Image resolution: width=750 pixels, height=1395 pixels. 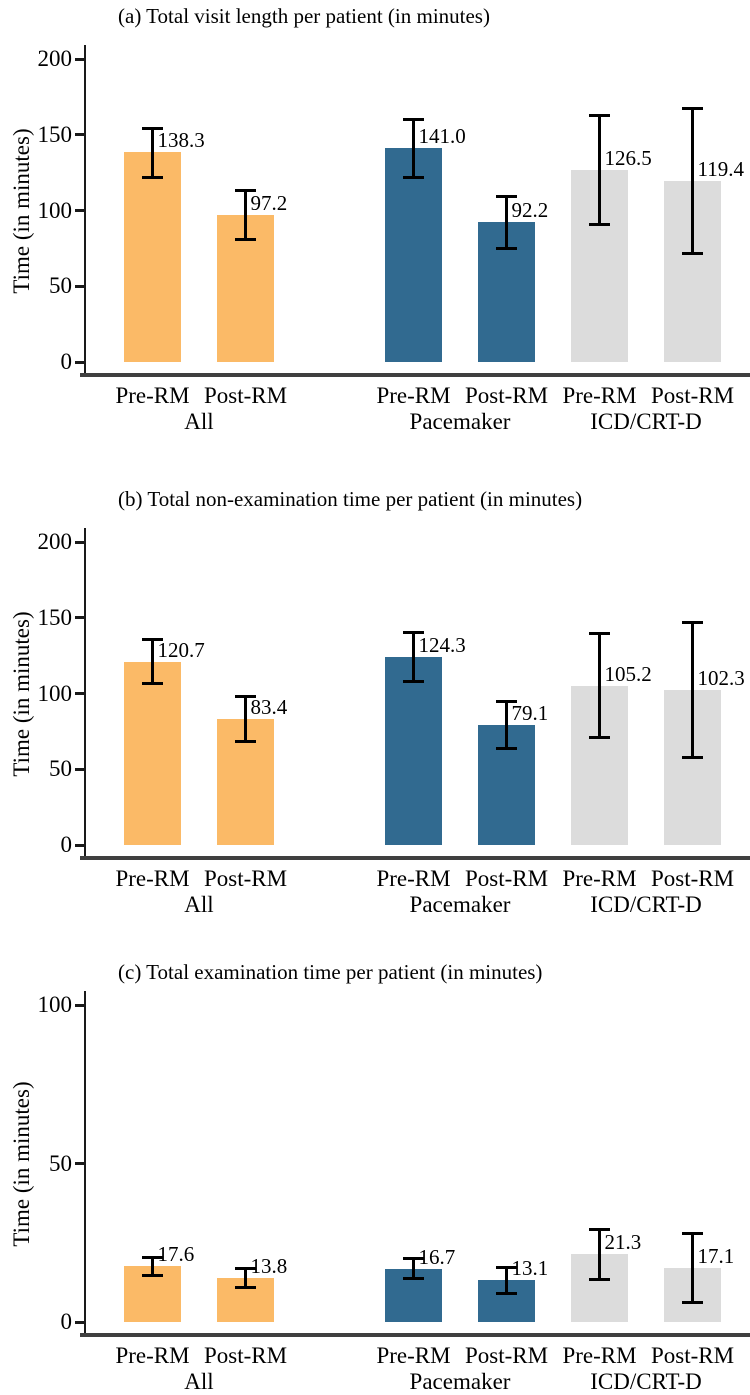 I want to click on x-axis-line, so click(x=415, y=1335).